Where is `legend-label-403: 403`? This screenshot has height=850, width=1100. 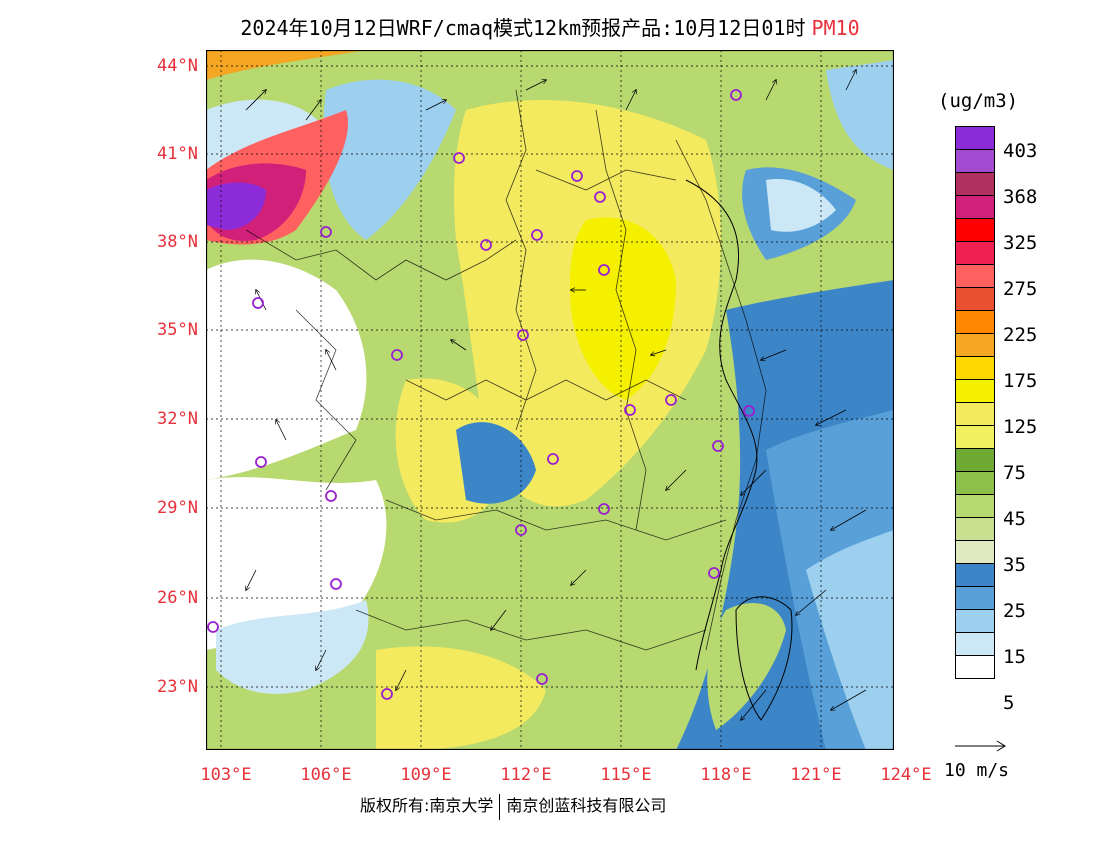
legend-label-403: 403 is located at coordinates (1020, 151).